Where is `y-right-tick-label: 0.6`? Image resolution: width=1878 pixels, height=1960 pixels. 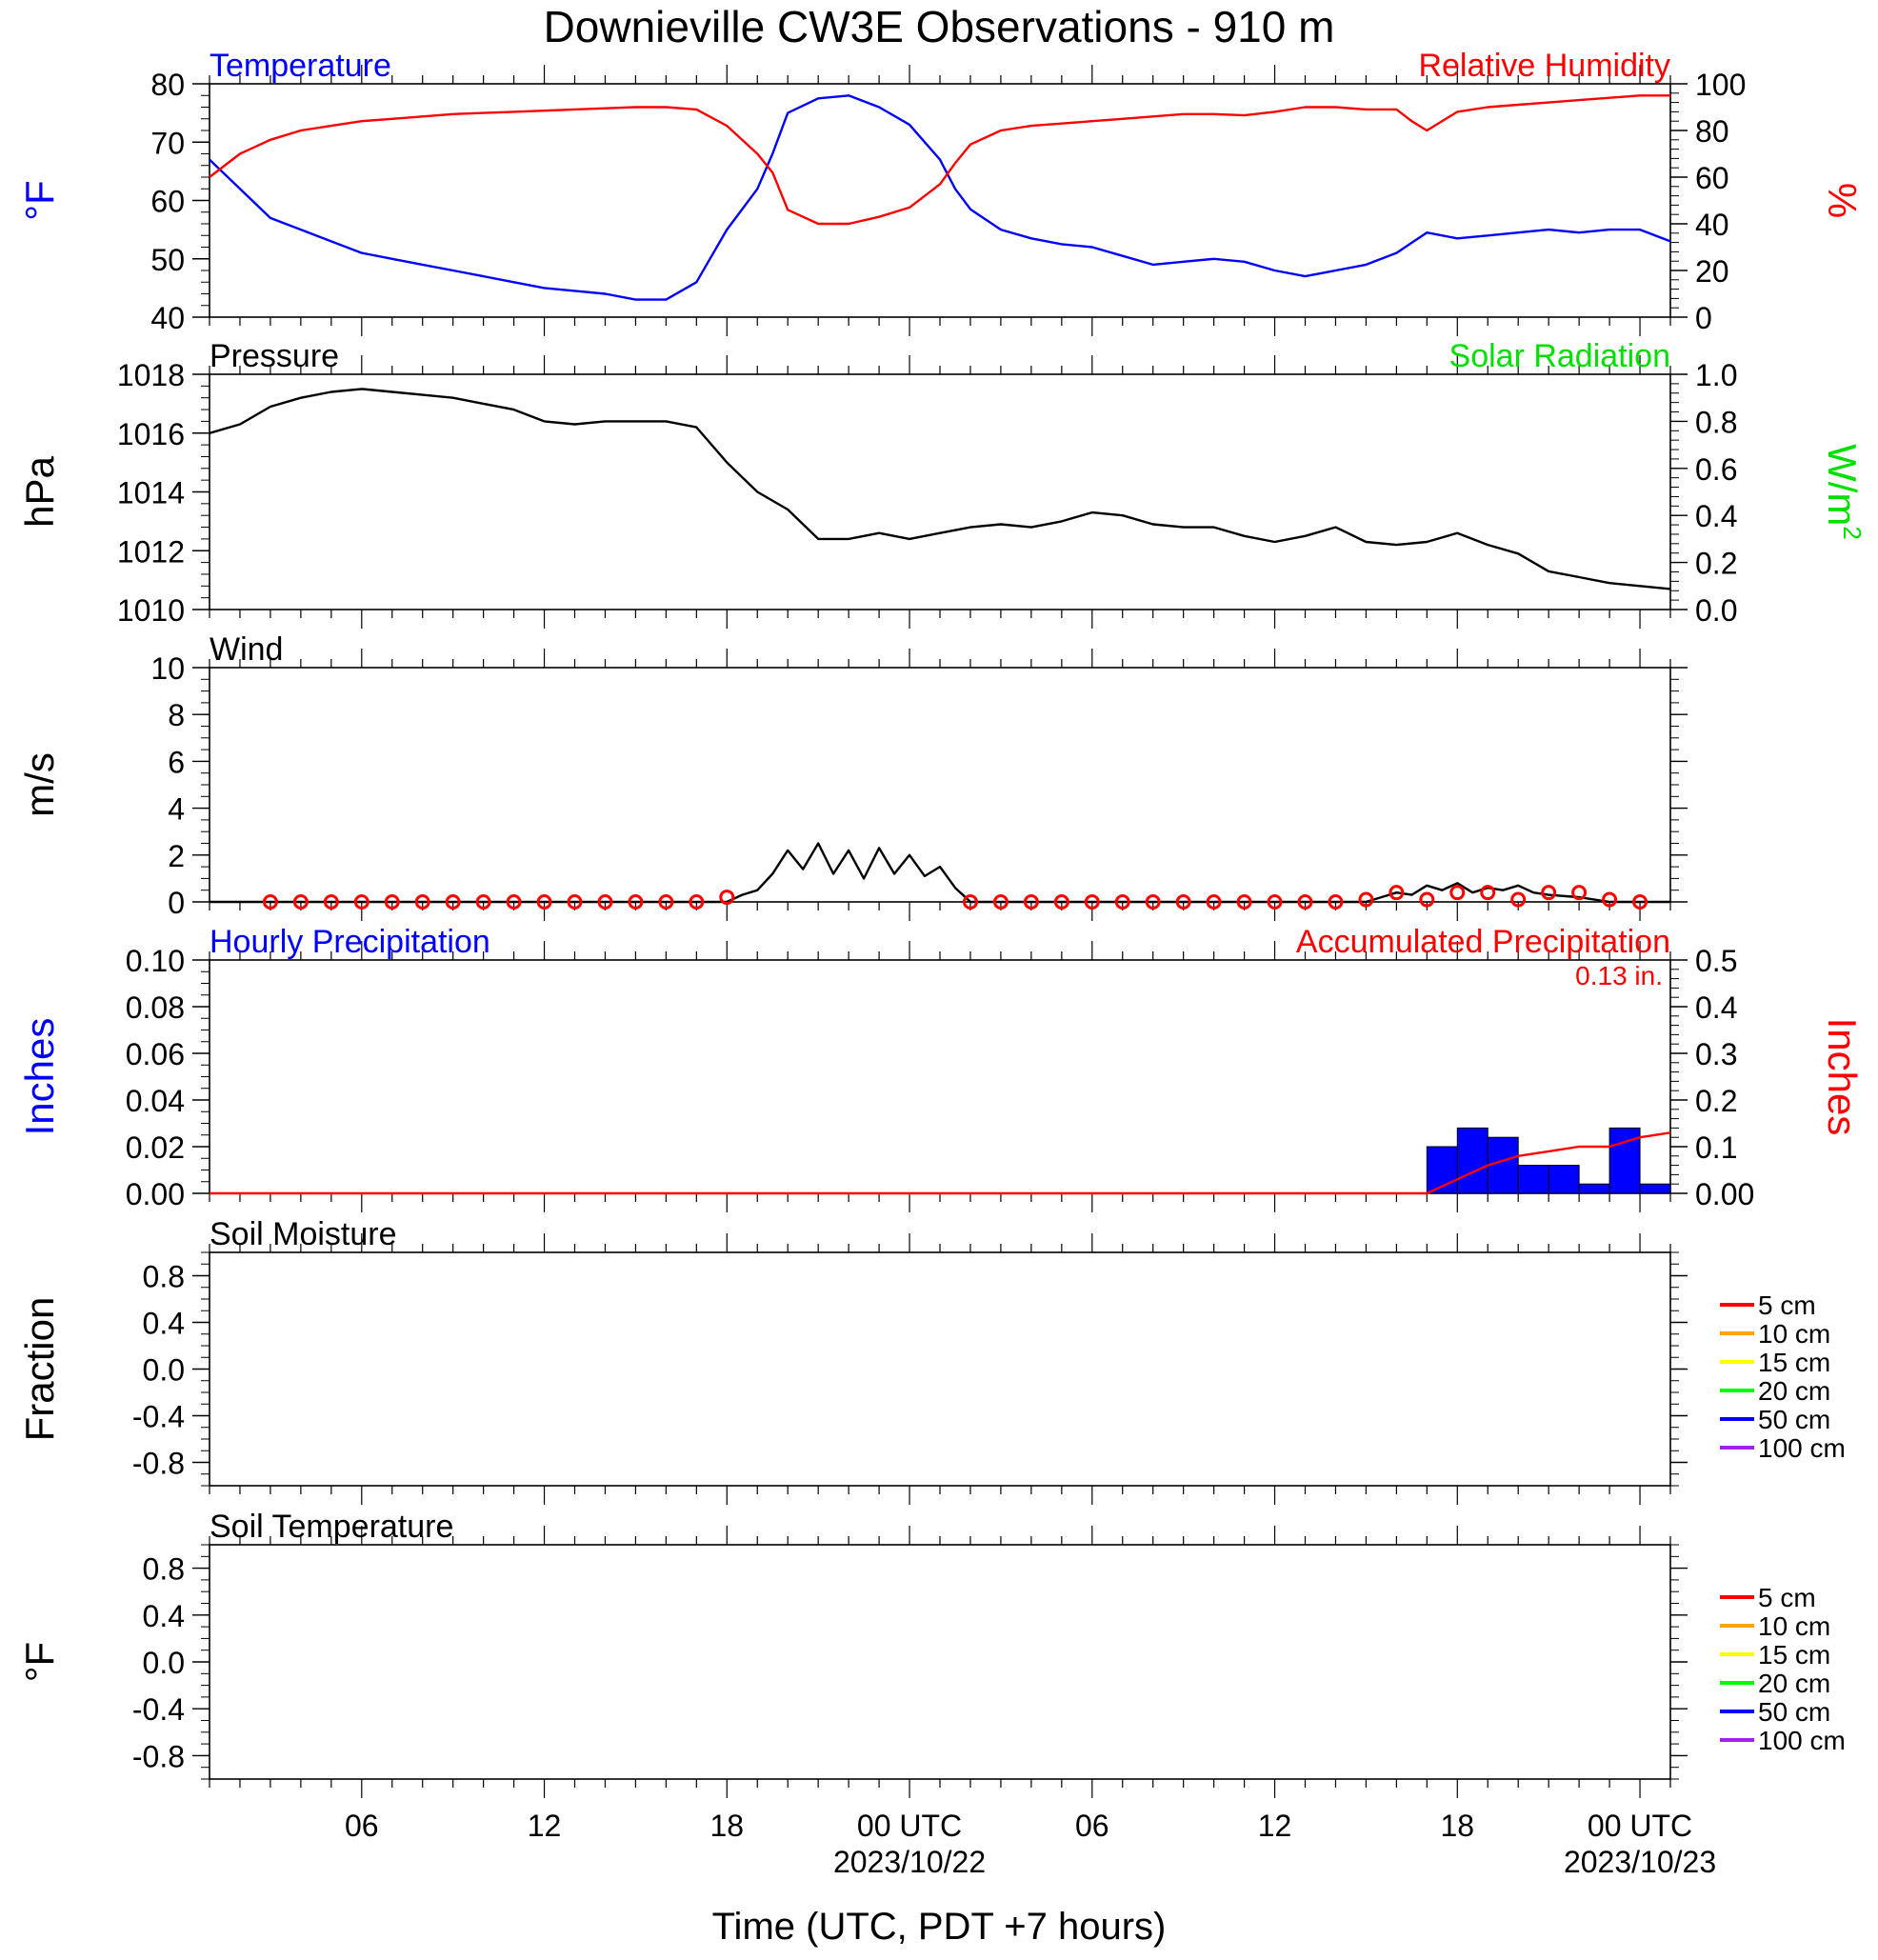
y-right-tick-label: 0.6 is located at coordinates (1716, 469).